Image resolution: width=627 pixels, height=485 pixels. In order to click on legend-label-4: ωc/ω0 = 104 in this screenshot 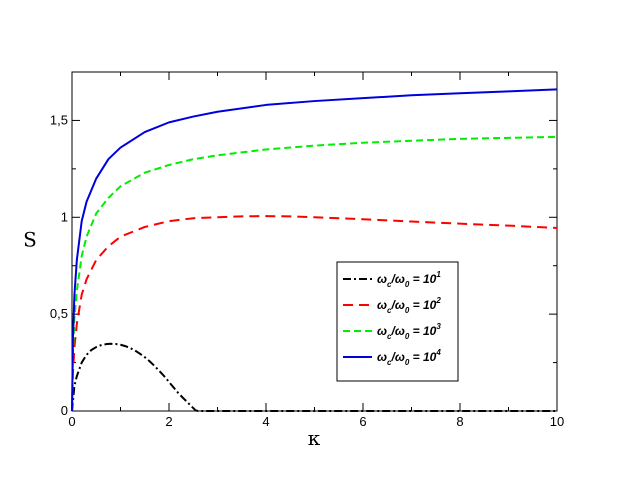, I will do `click(409, 357)`.